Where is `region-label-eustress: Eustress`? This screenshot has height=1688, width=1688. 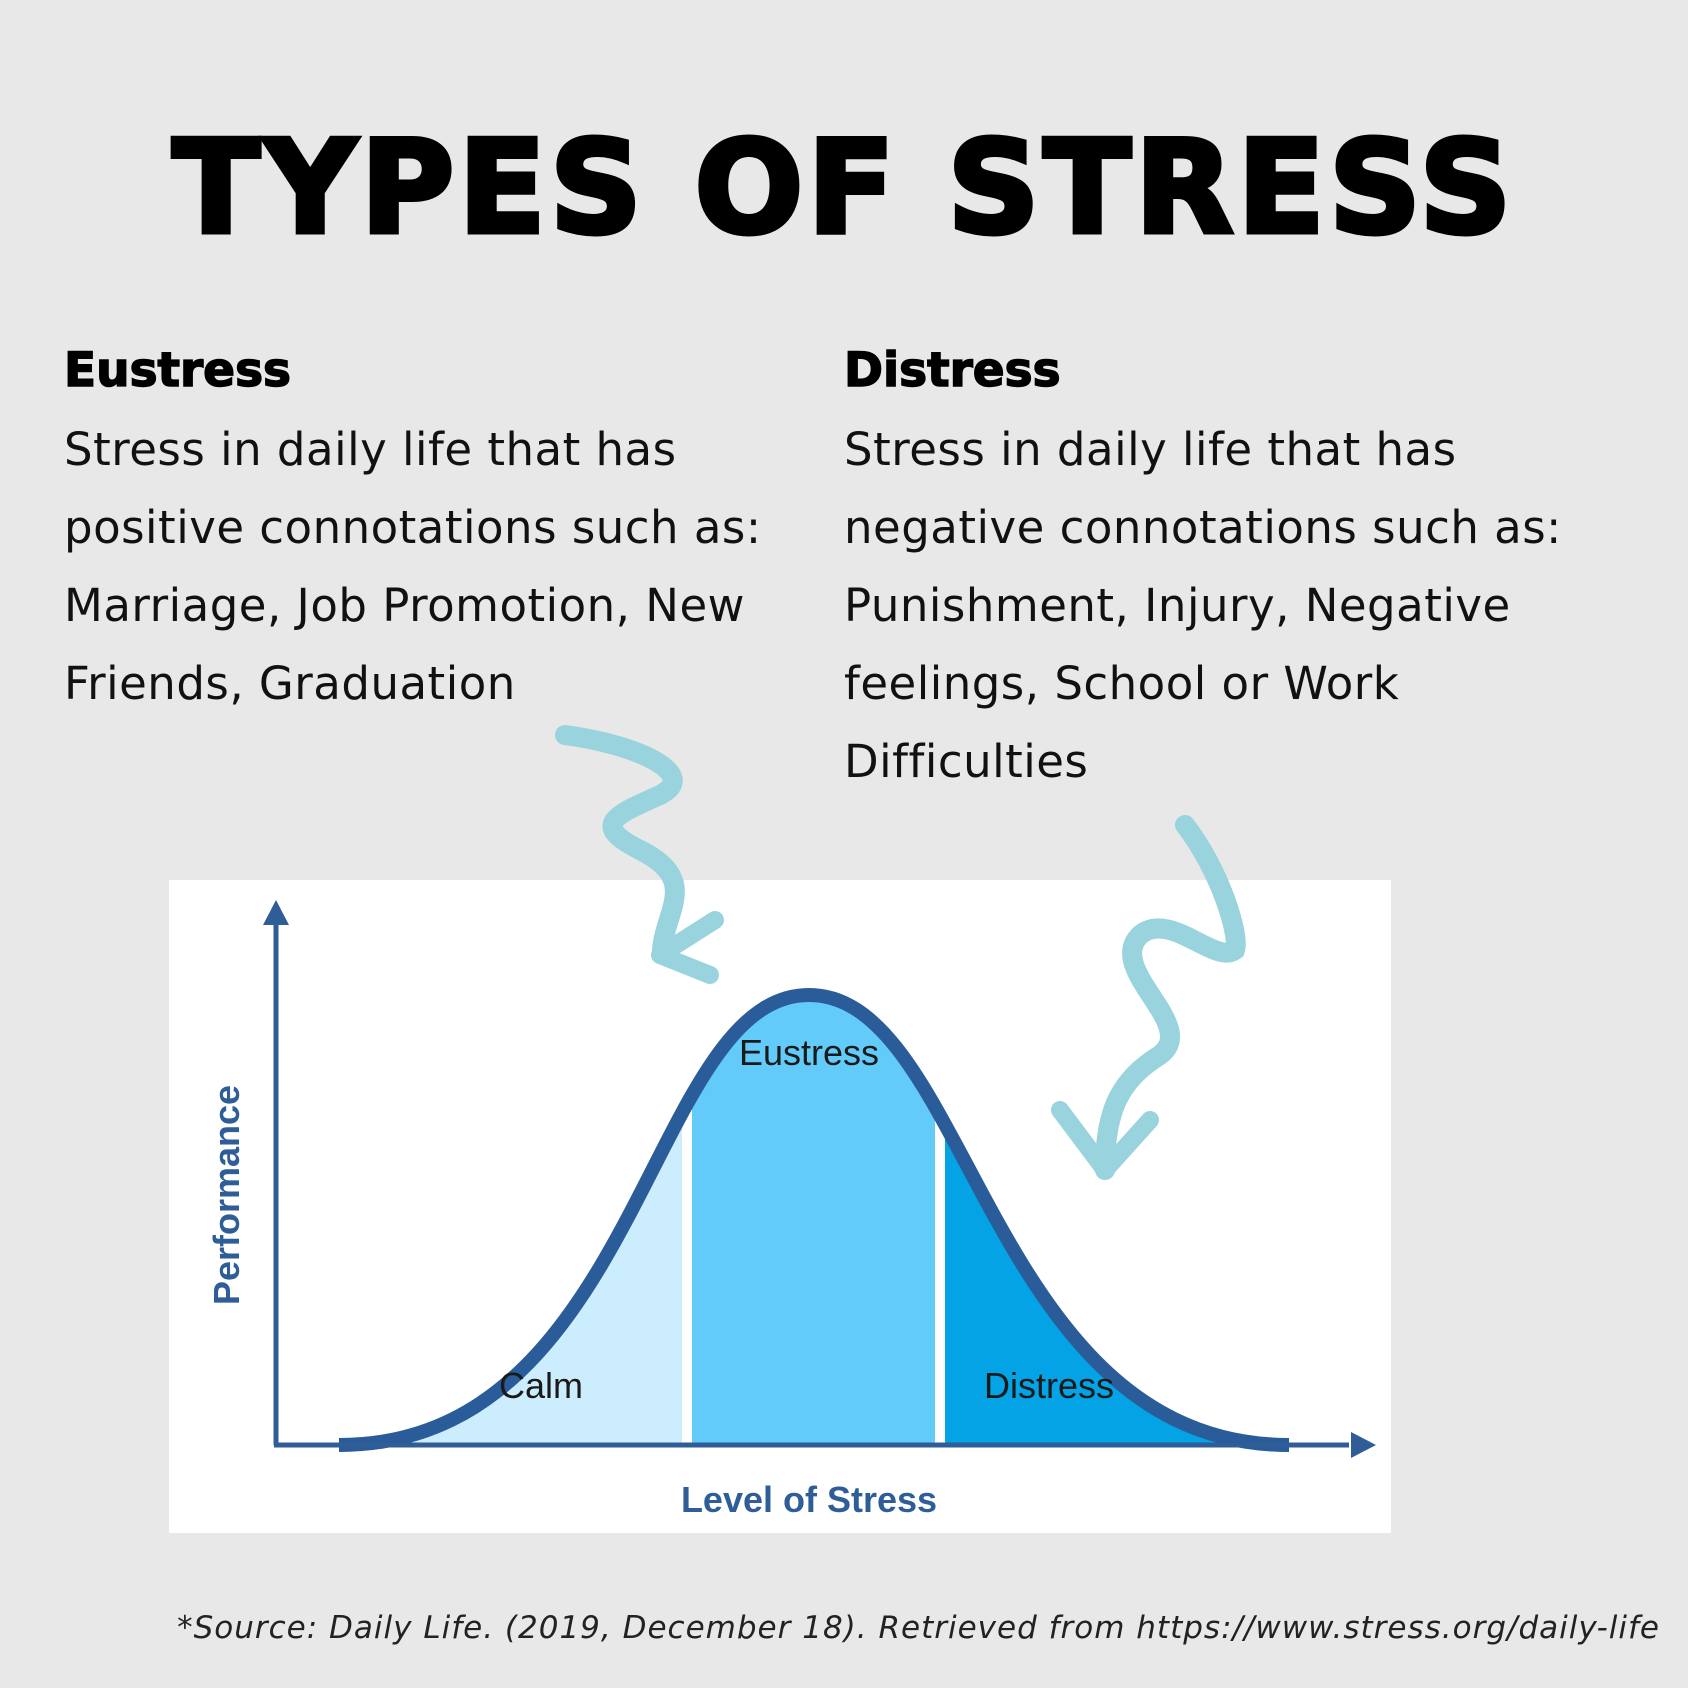
region-label-eustress: Eustress is located at coordinates (809, 1052).